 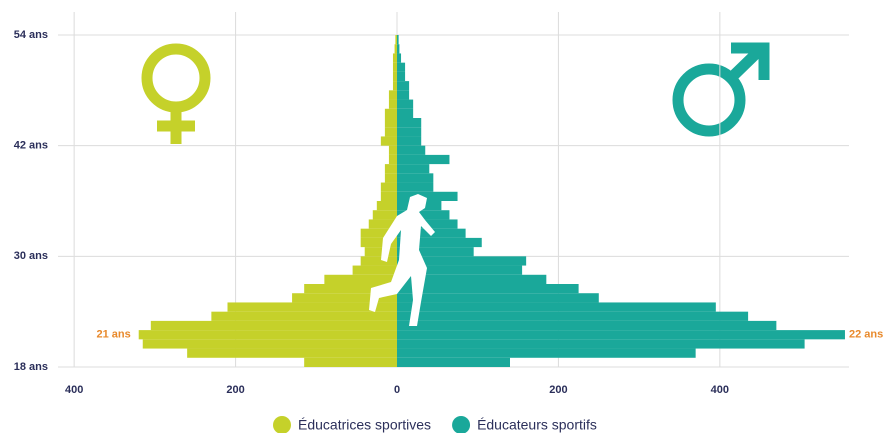 What do you see at coordinates (397, 390) in the screenshot?
I see `x-tick-label: 0` at bounding box center [397, 390].